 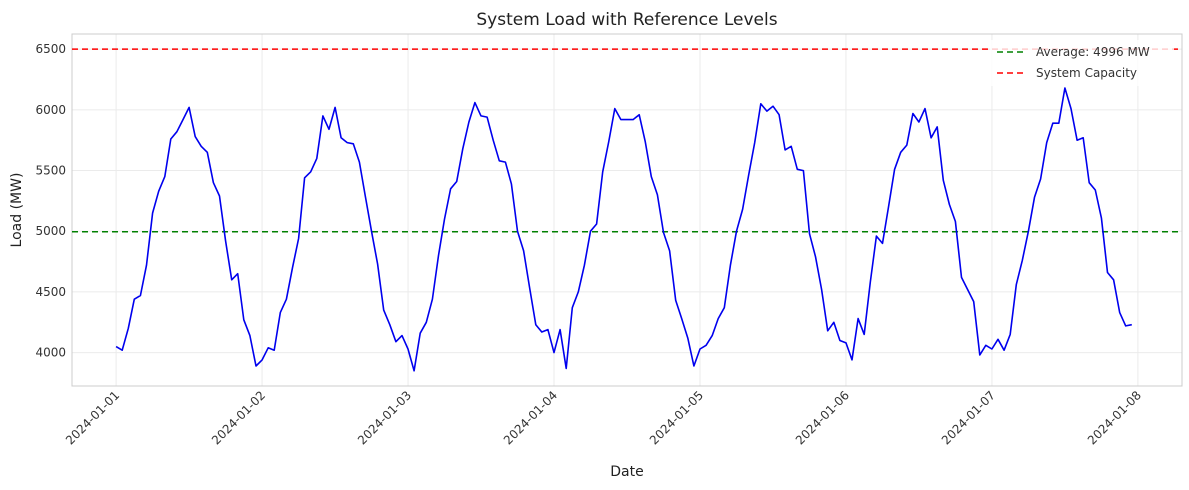 I want to click on legend: Average: 4996 MW System Capacity, so click(x=1082, y=63).